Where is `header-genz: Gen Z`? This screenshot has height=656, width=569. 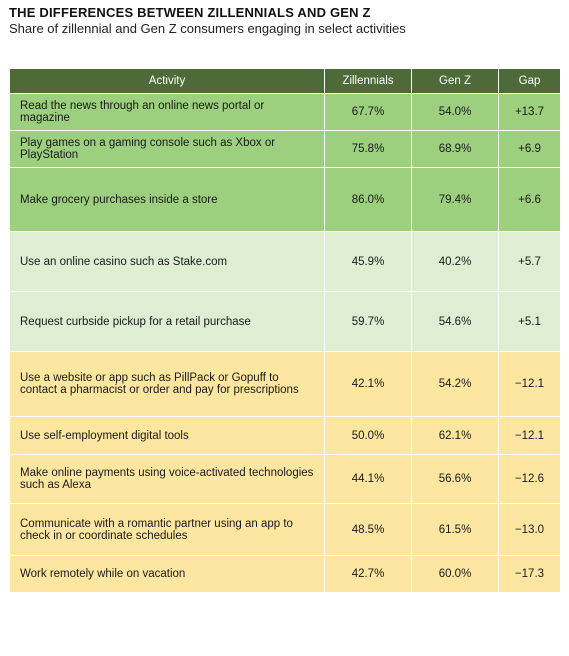 header-genz: Gen Z is located at coordinates (455, 81).